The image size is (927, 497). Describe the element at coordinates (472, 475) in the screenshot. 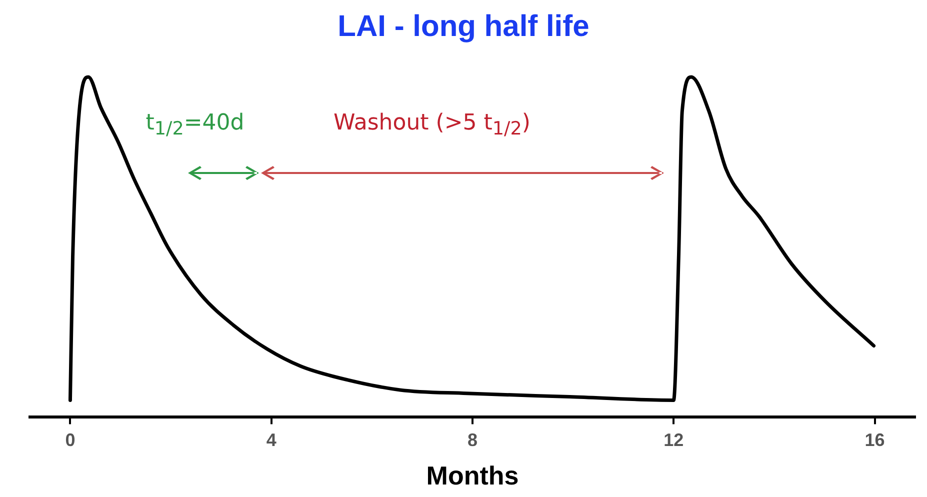

I see `x-axis-title: Months` at that location.